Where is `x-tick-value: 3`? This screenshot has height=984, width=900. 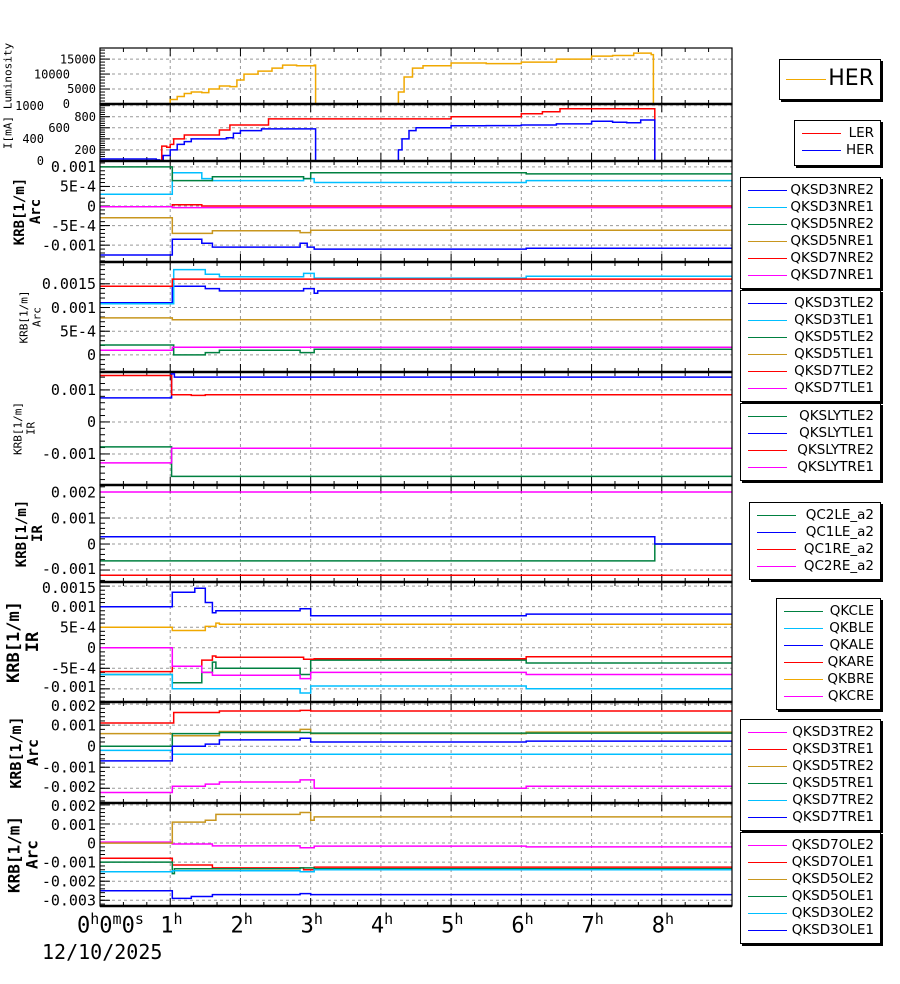
x-tick-value: 3 is located at coordinates (307, 926).